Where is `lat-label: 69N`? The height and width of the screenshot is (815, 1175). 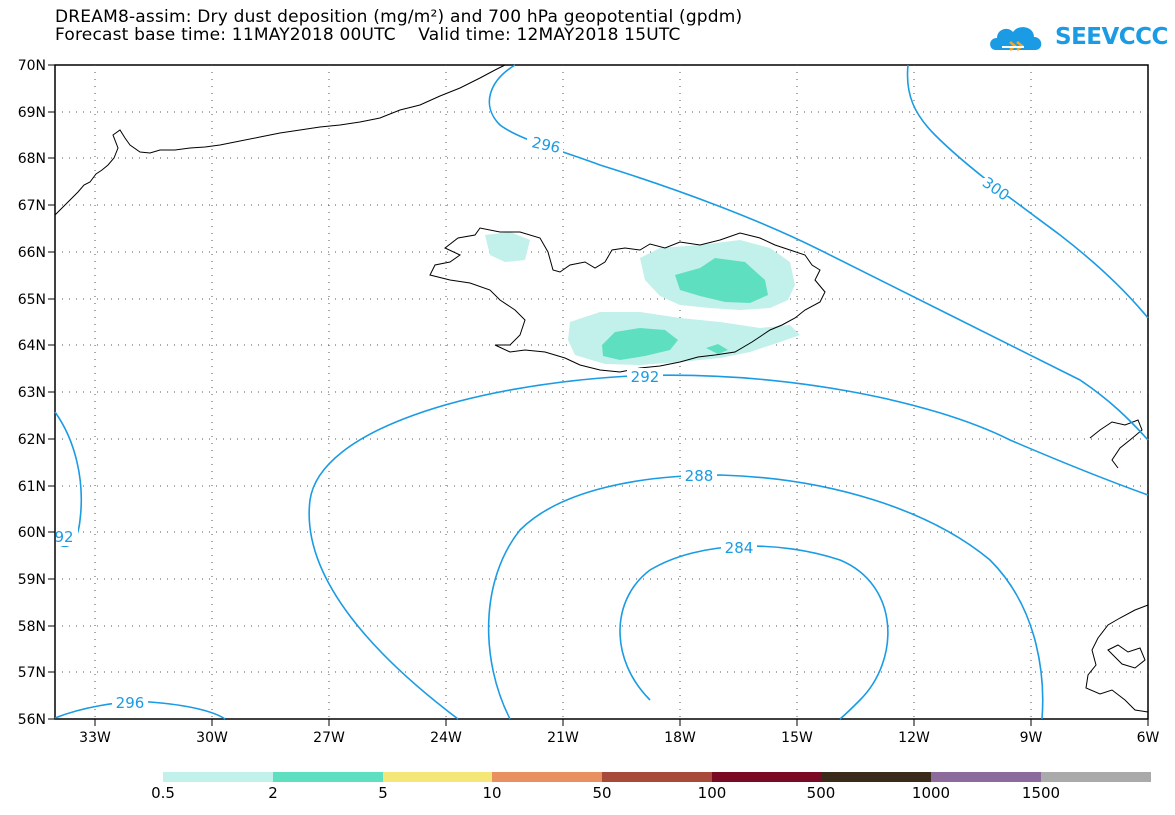
lat-label: 69N is located at coordinates (32, 113).